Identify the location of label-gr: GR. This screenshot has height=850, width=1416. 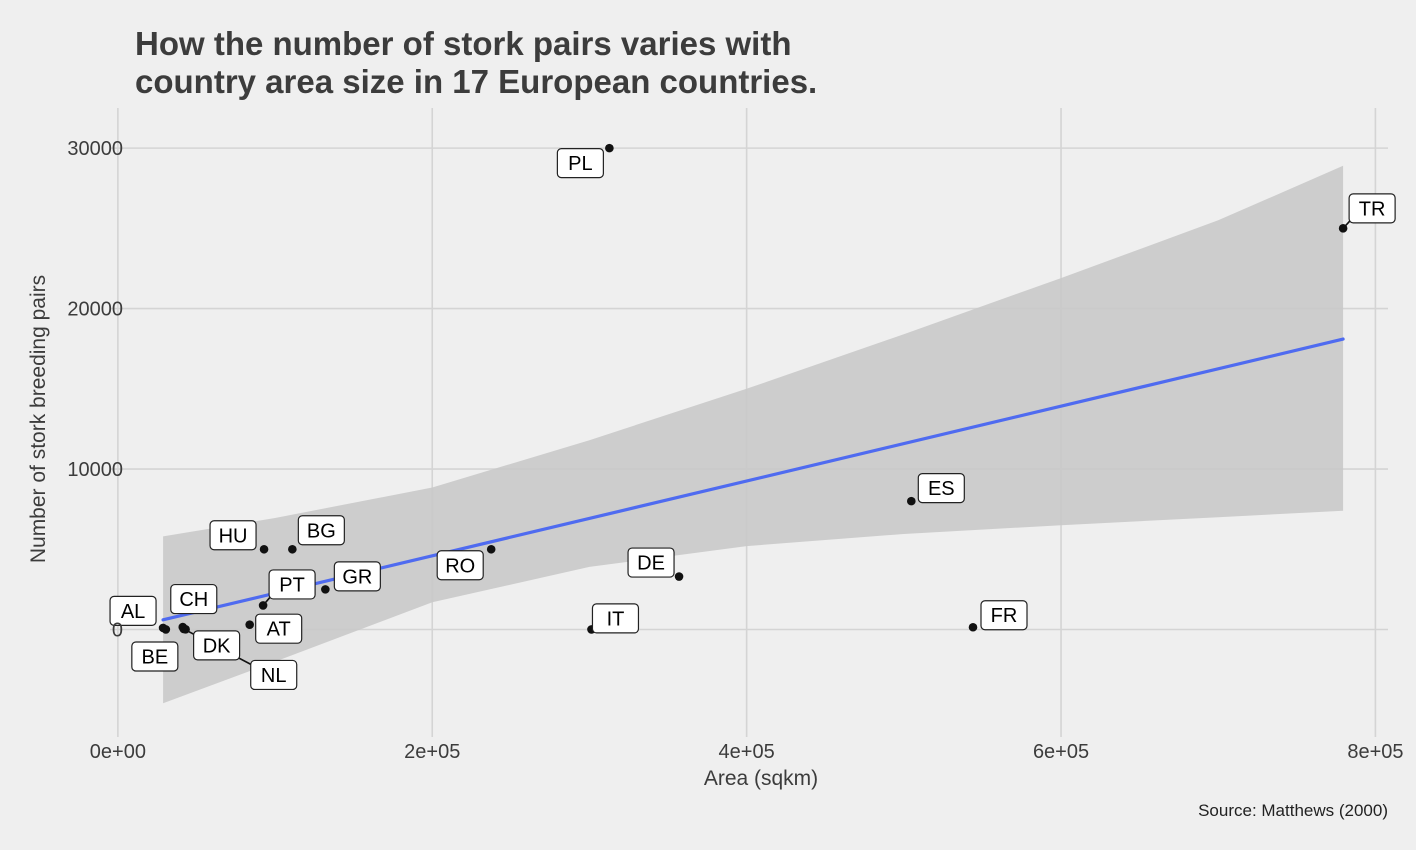
(357, 577).